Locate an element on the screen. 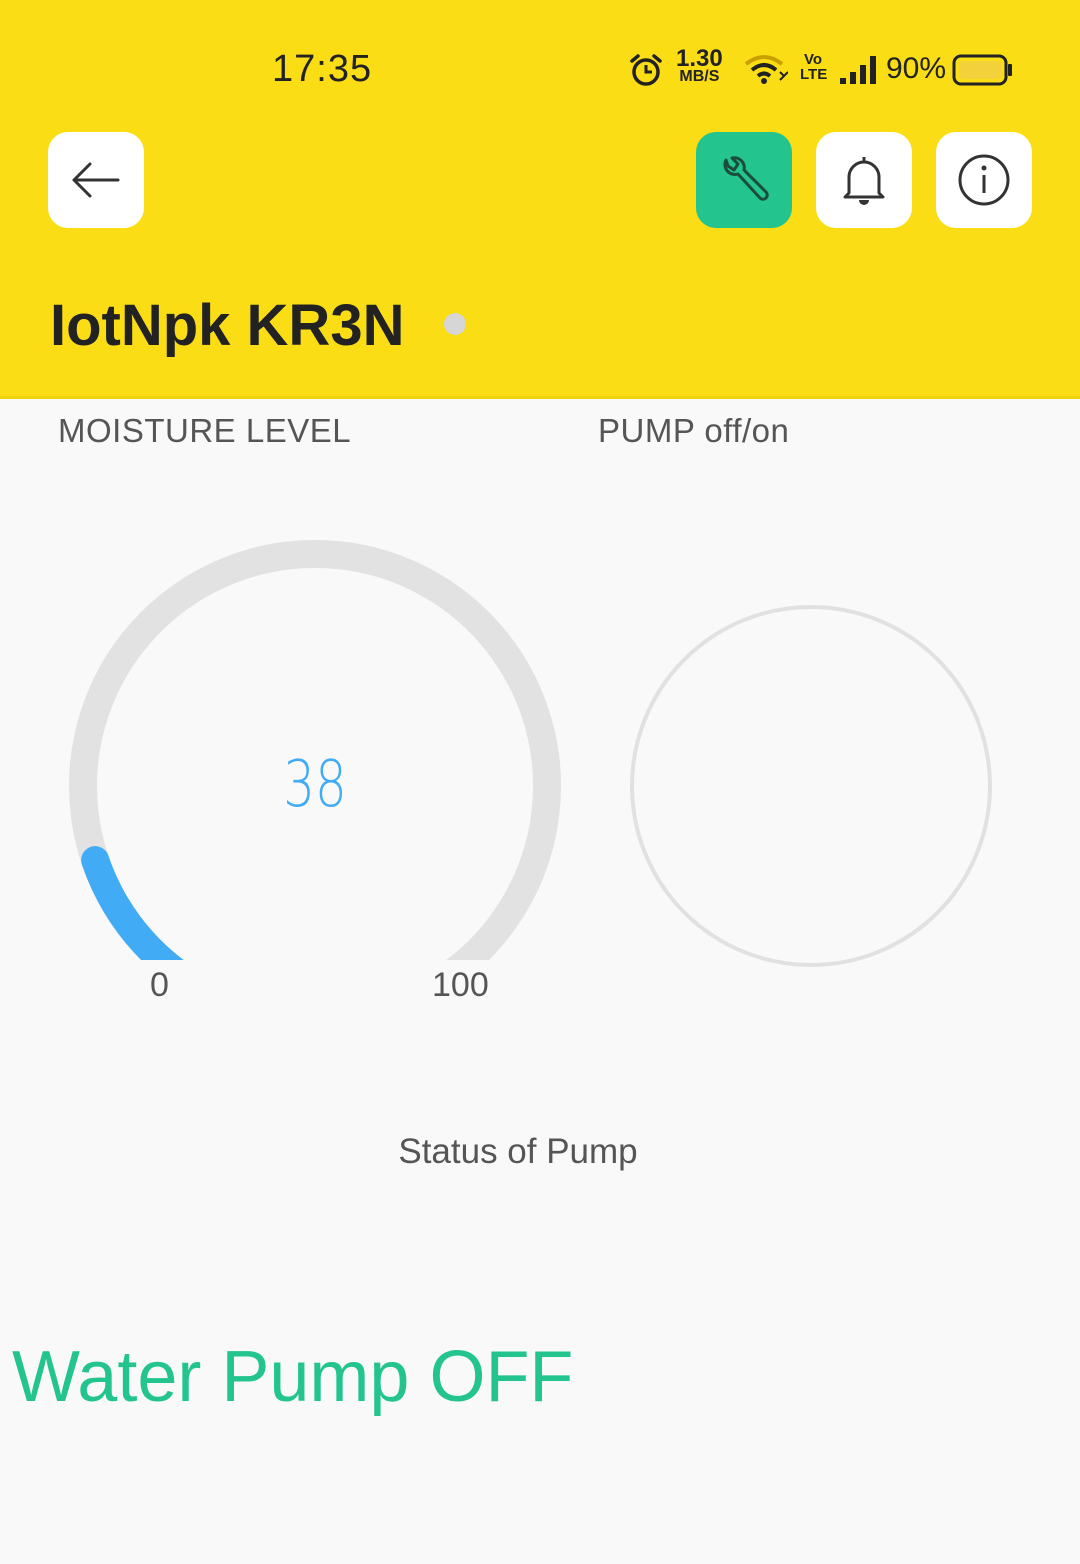 This screenshot has height=1564, width=1080. device-title: IotNpk KR3N is located at coordinates (227, 325).